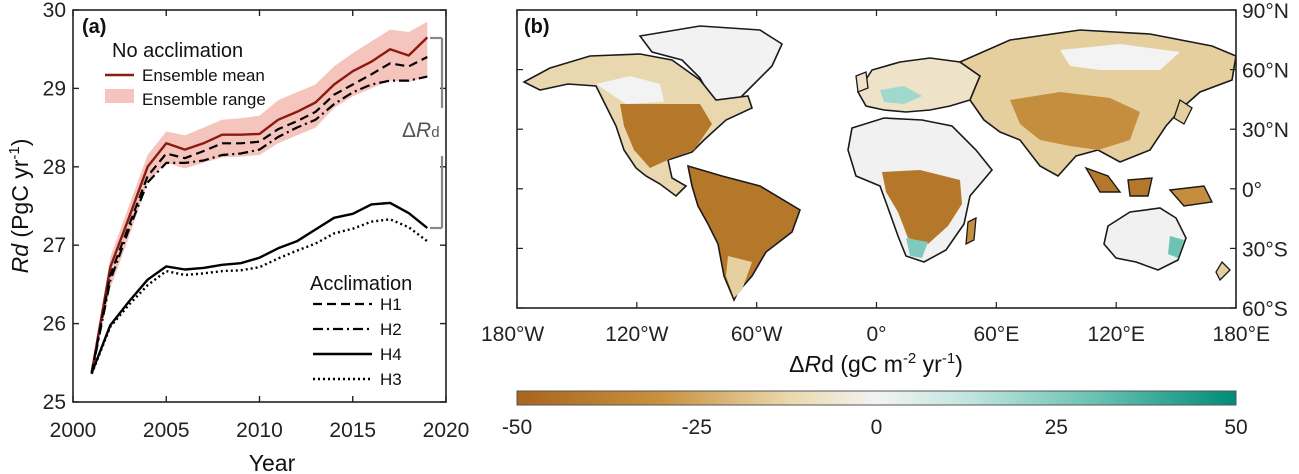  Describe the element at coordinates (259, 430) in the screenshot. I see `x-tick-label: 2010` at that location.